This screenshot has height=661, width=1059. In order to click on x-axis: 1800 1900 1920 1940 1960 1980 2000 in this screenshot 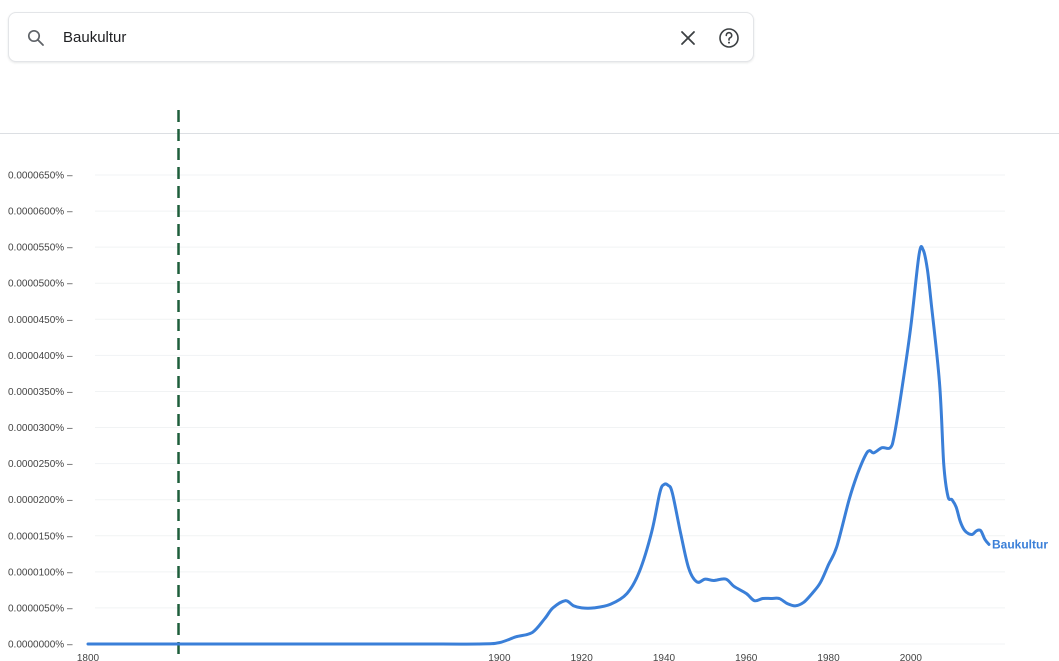, I will do `click(500, 657)`.